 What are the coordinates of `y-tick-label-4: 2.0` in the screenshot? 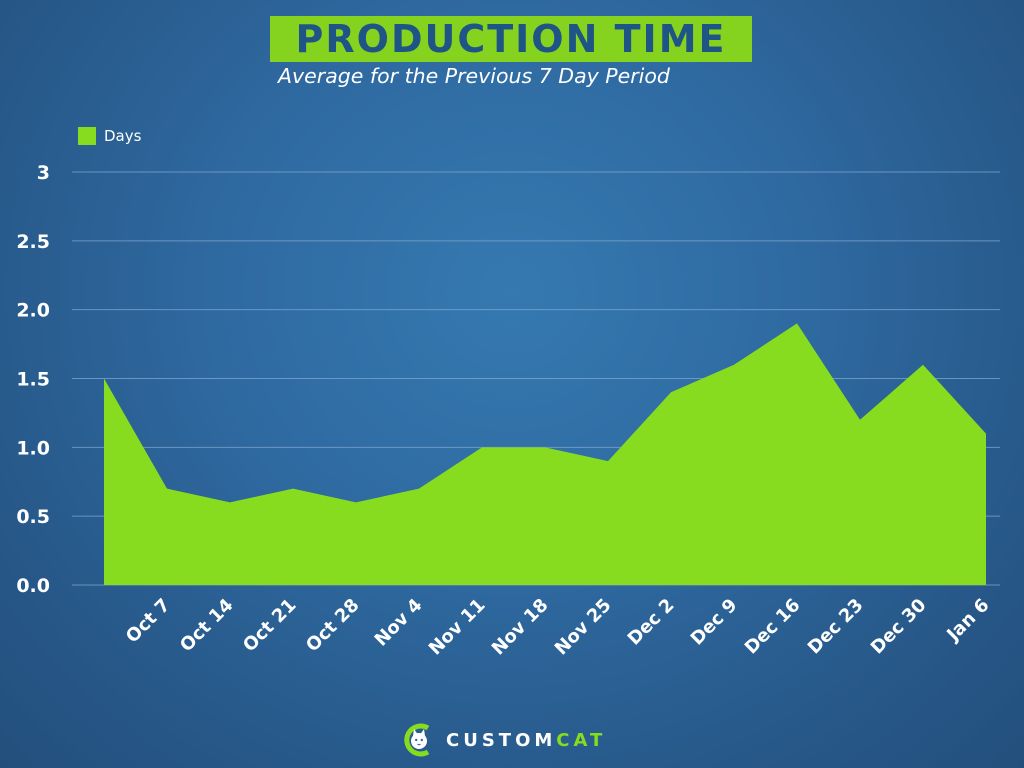 It's located at (33, 311).